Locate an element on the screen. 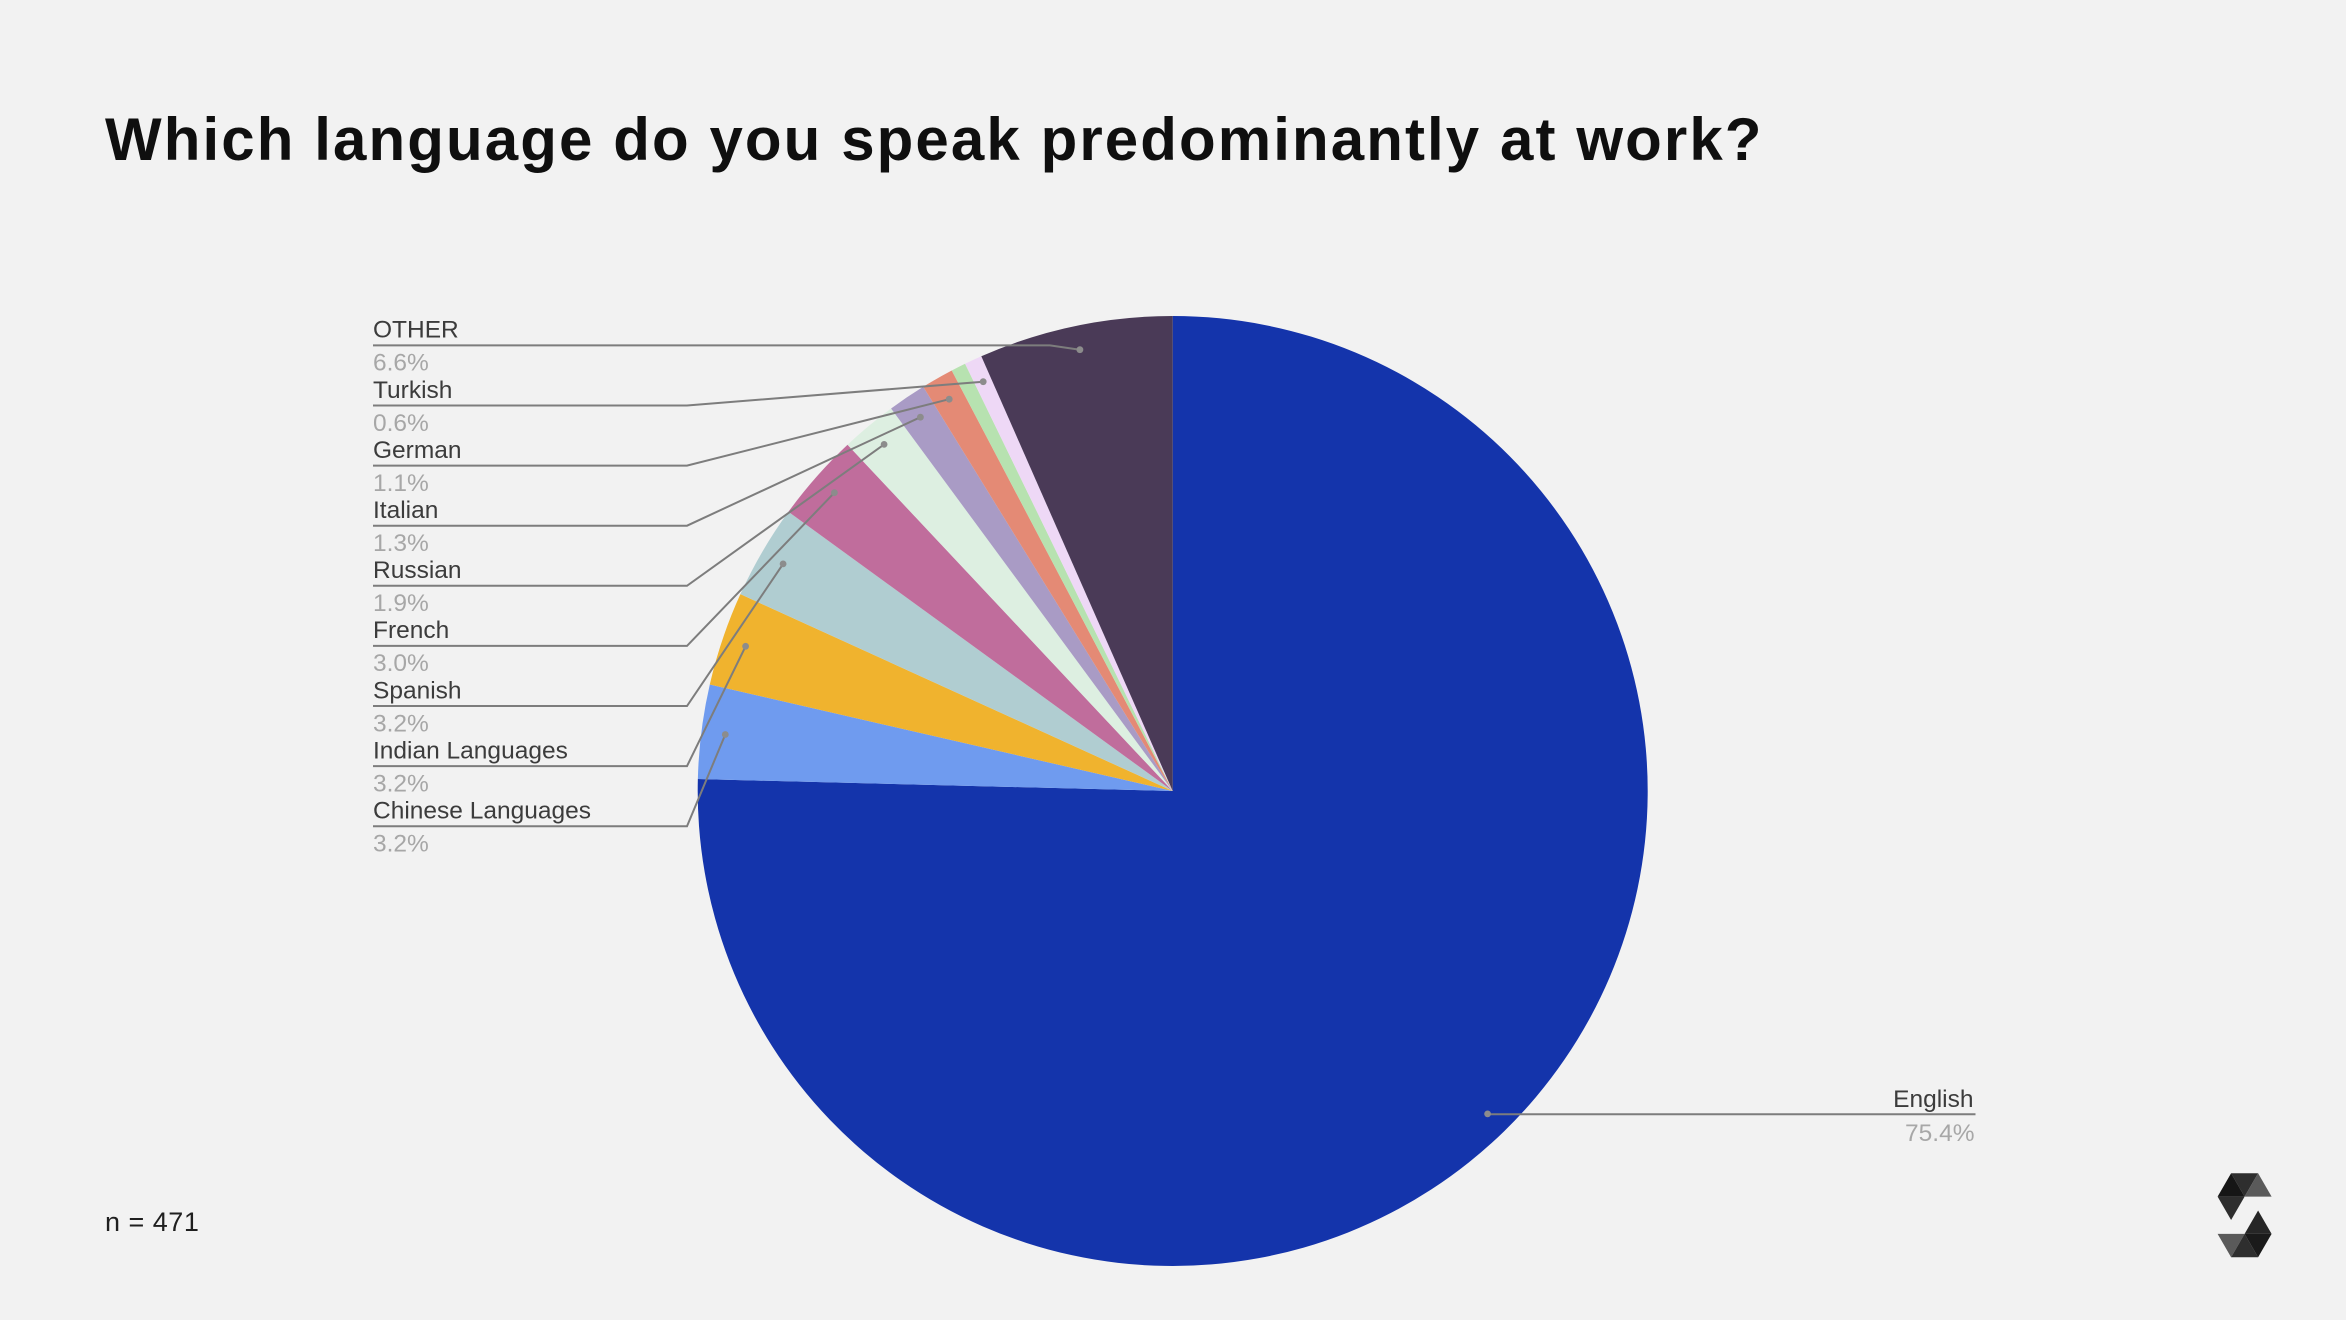 The height and width of the screenshot is (1320, 2346). svg-text: Turkish is located at coordinates (412, 390).